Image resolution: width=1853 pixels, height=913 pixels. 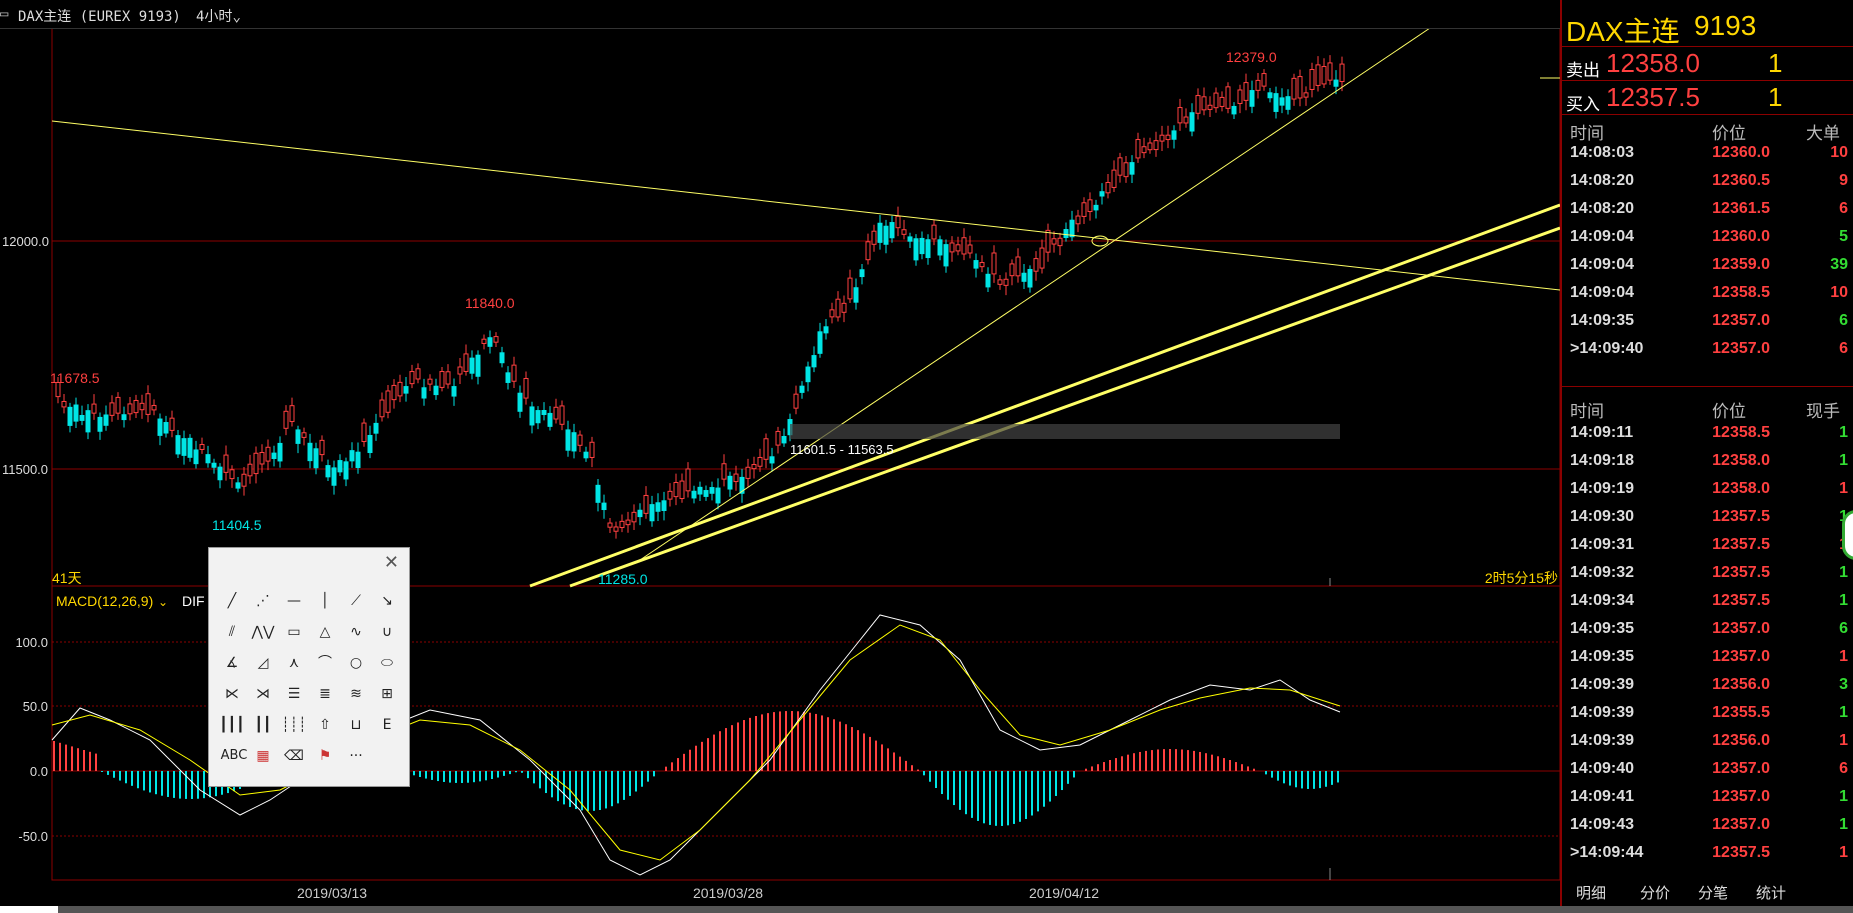 I want to click on table-row: 14:09:30 12357.5 1, so click(x=1707, y=518).